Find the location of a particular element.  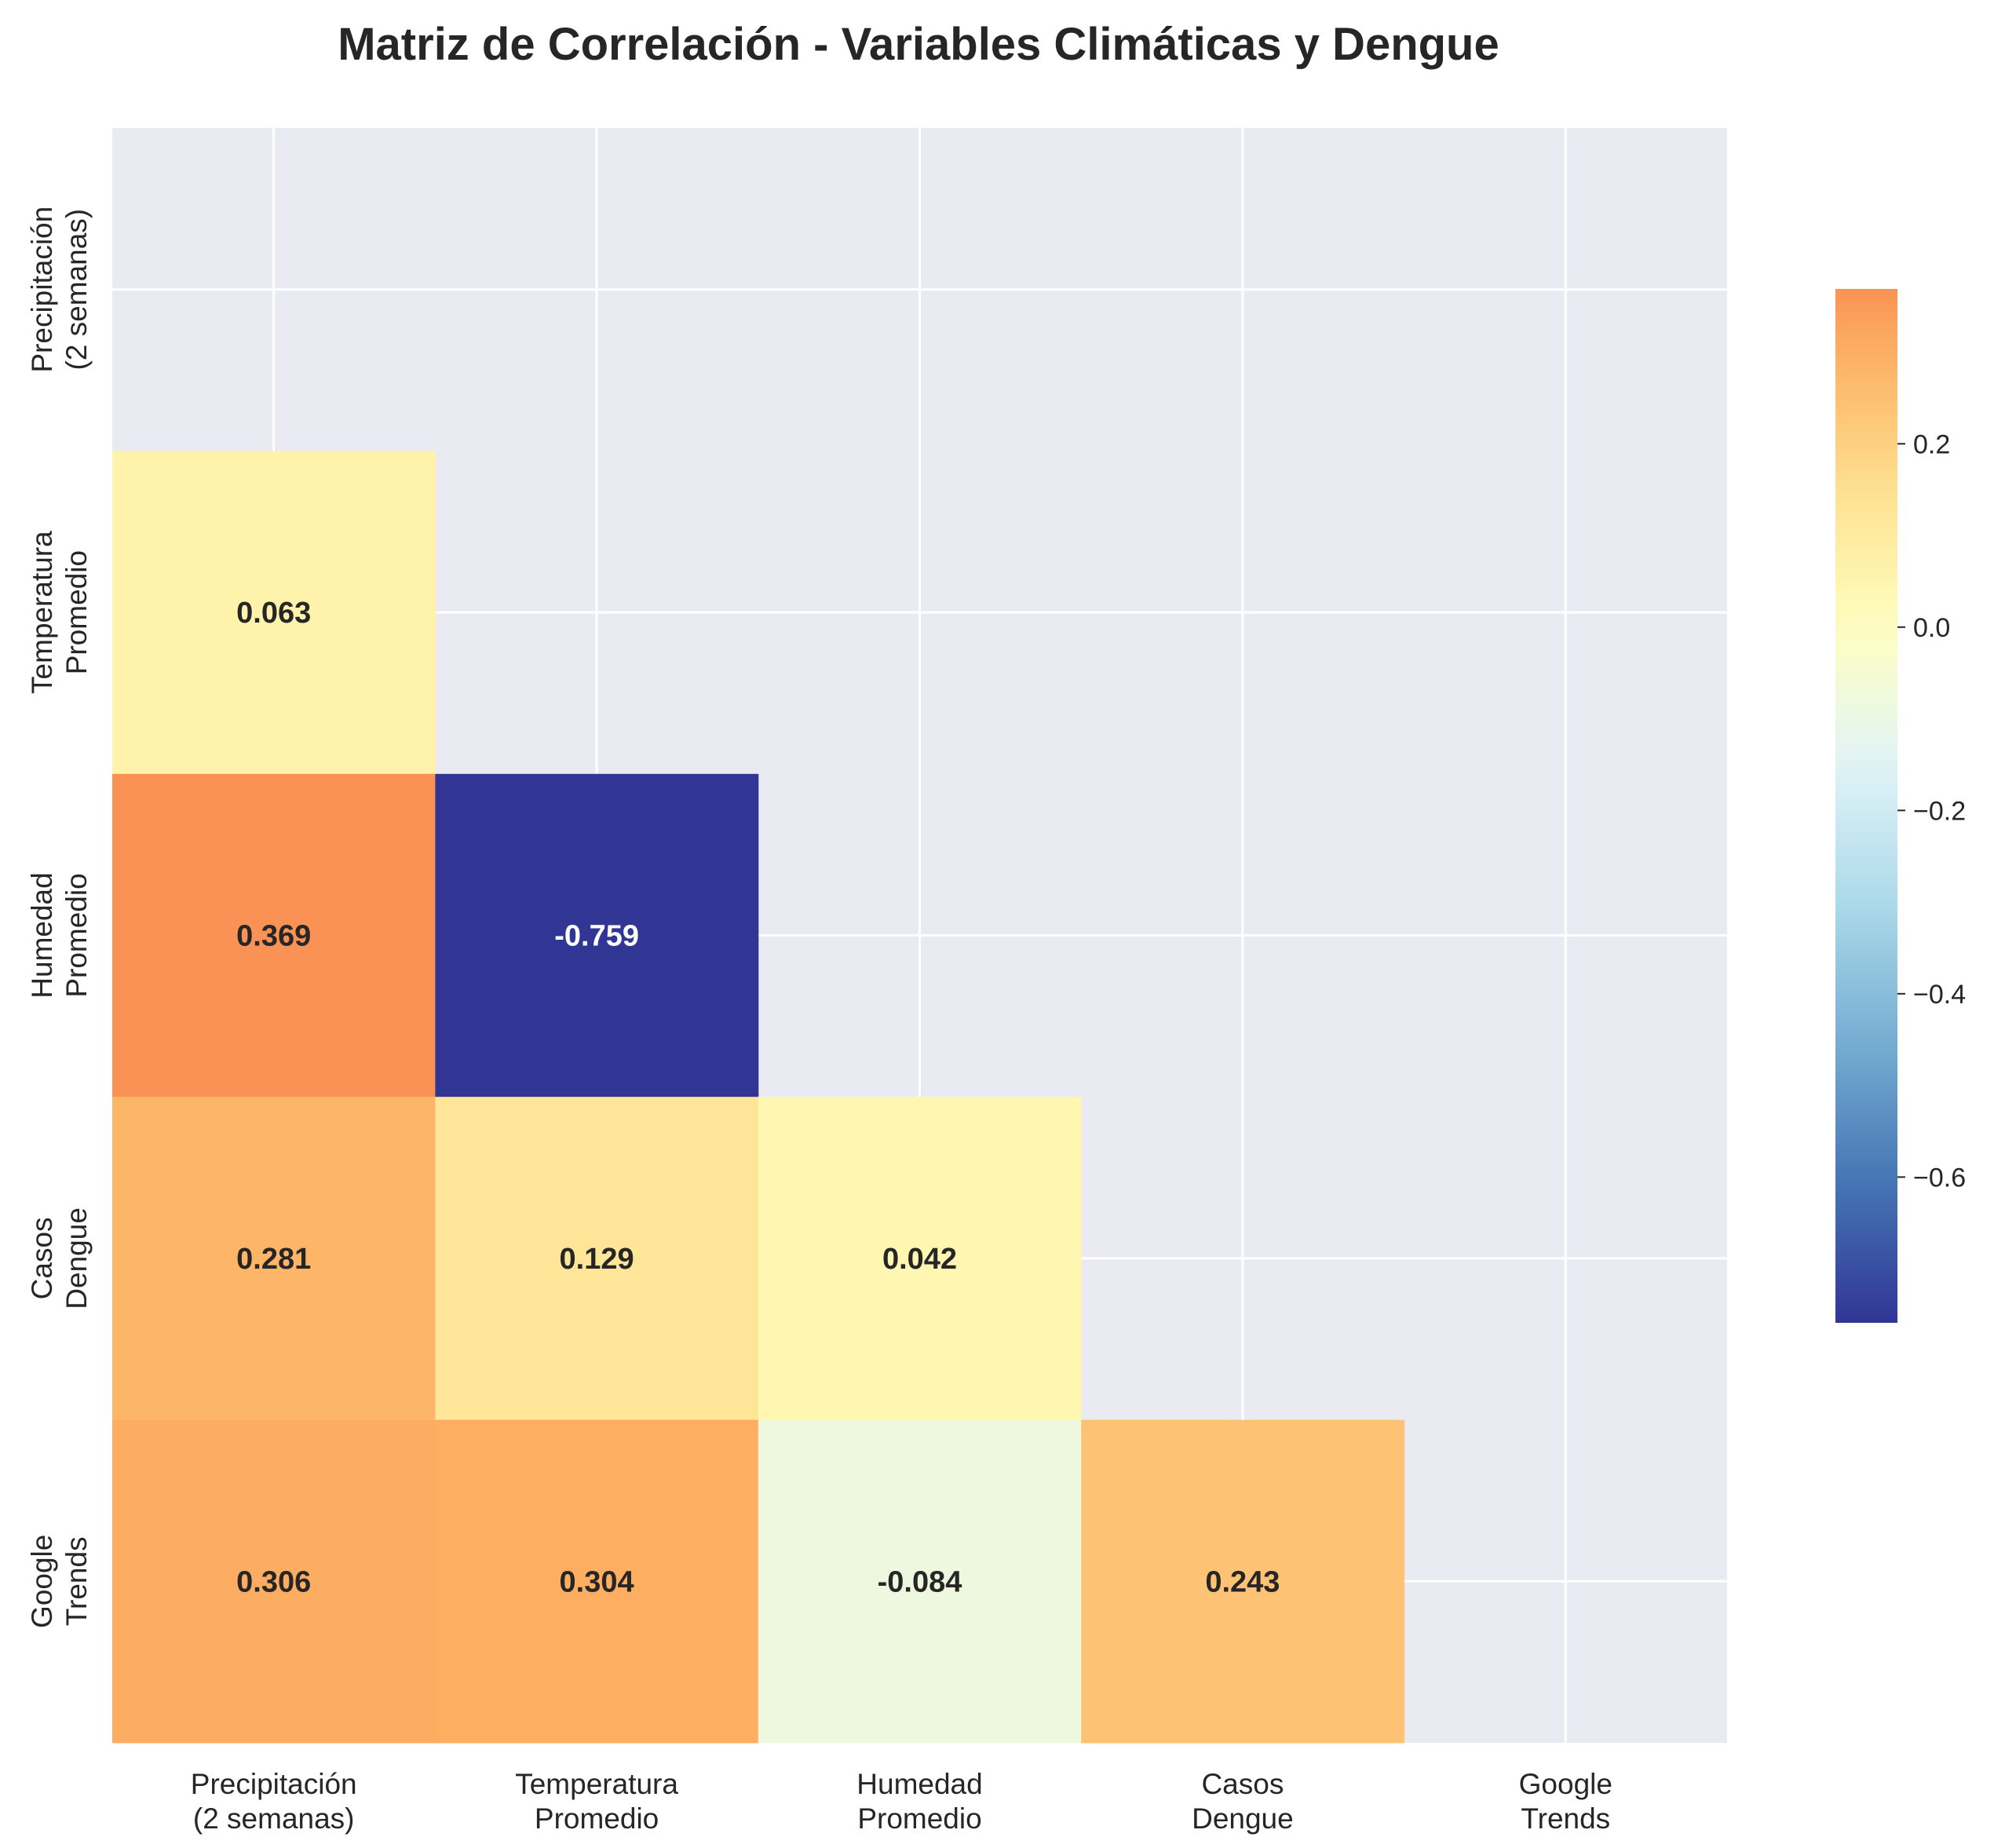

y-tick-label: GoogleTrends is located at coordinates (60, 1581).